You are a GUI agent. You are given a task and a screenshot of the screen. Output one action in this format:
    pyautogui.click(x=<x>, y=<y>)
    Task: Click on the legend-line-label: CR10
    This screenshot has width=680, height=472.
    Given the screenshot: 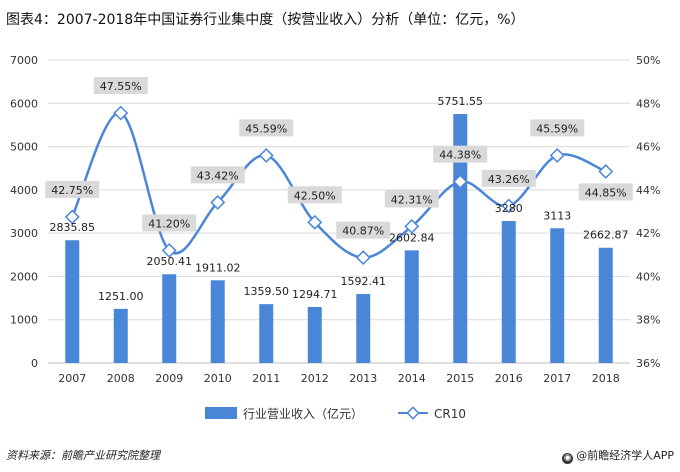 What is the action you would take?
    pyautogui.click(x=450, y=414)
    